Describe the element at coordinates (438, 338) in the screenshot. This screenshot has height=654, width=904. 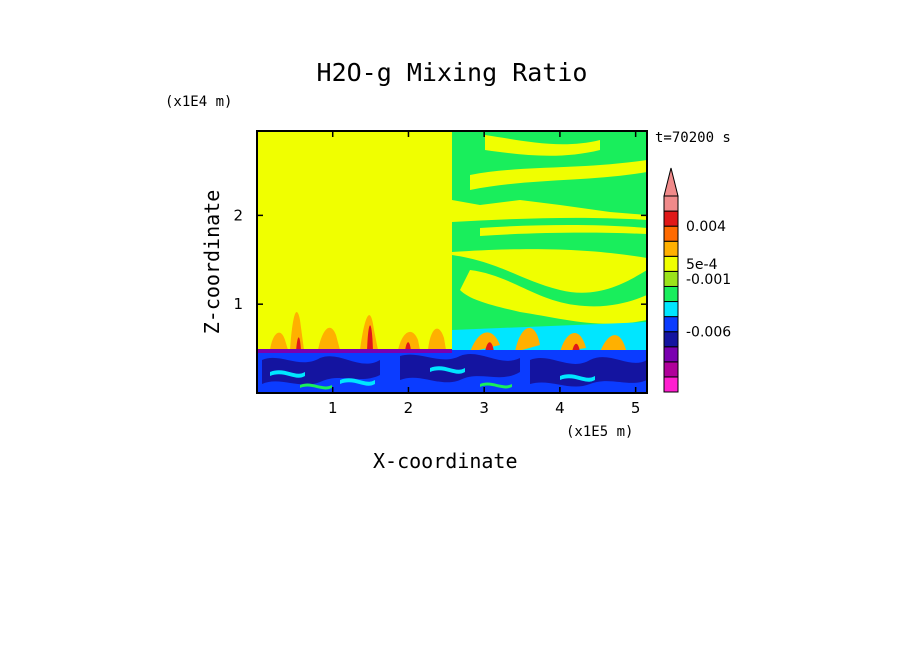
I see `field-red-cores` at that location.